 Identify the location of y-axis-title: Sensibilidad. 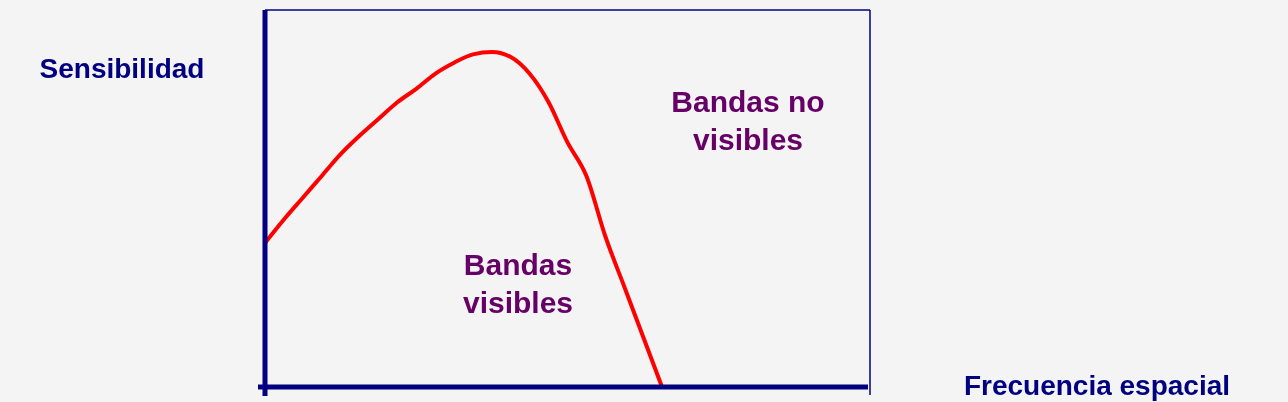
(122, 68).